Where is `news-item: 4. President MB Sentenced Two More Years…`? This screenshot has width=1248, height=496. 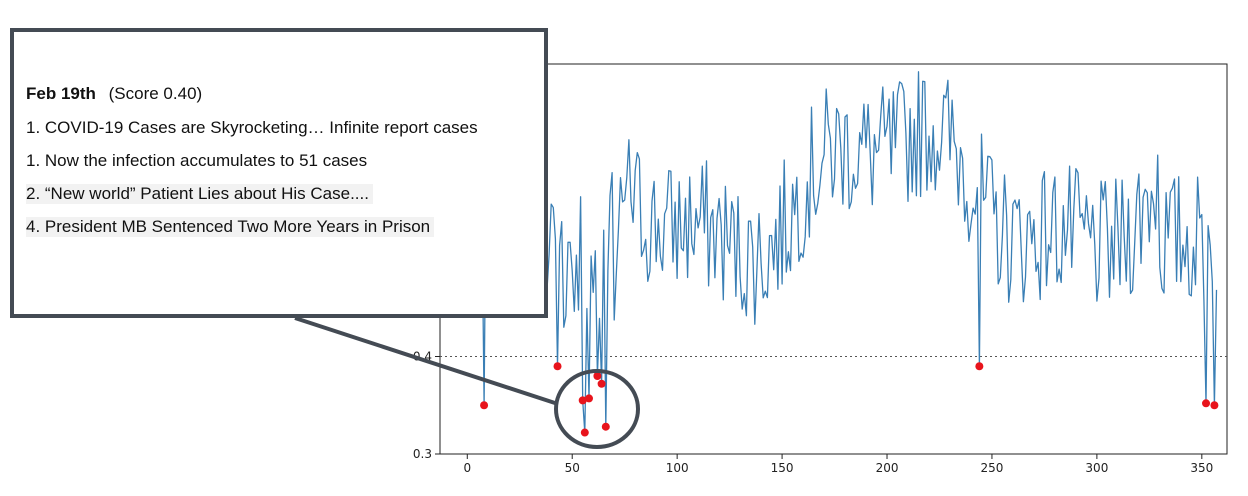 news-item: 4. President MB Sentenced Two More Years… is located at coordinates (230, 227).